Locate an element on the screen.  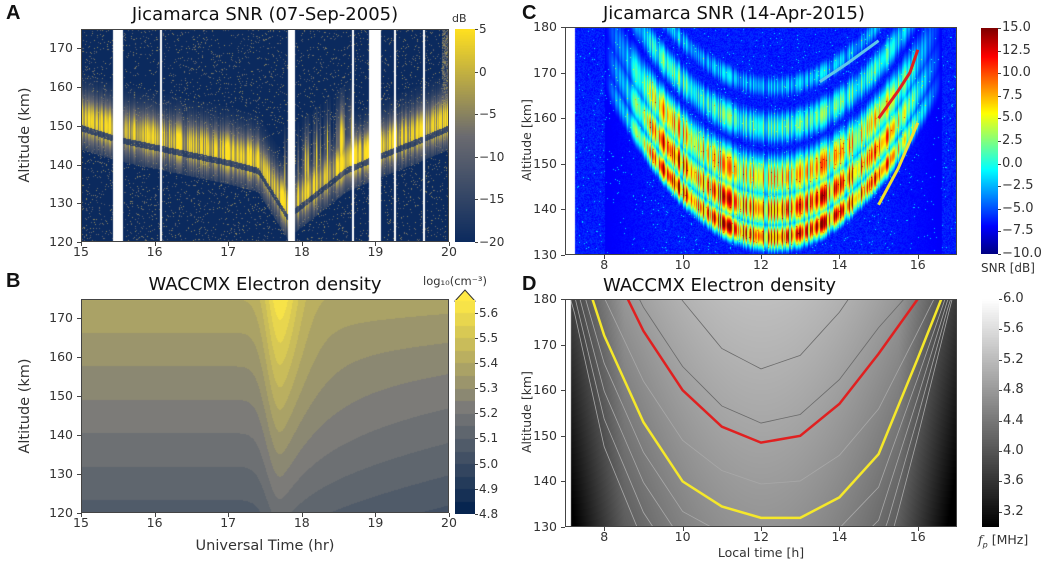
x-tick-label: 20 is located at coordinates (449, 251).